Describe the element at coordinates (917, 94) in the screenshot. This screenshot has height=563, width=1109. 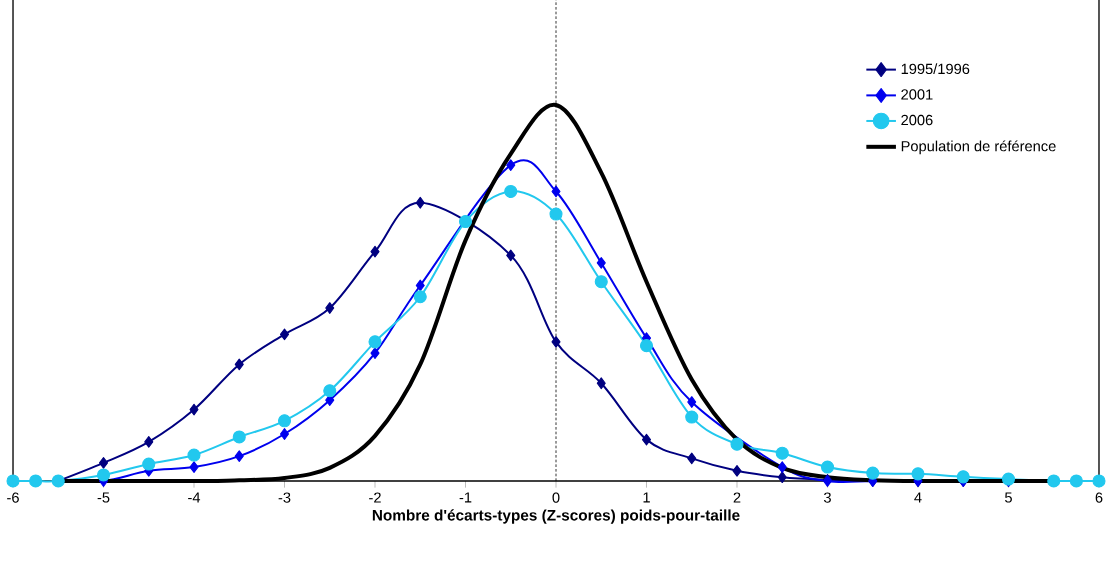
I see `legend-label: 2001` at that location.